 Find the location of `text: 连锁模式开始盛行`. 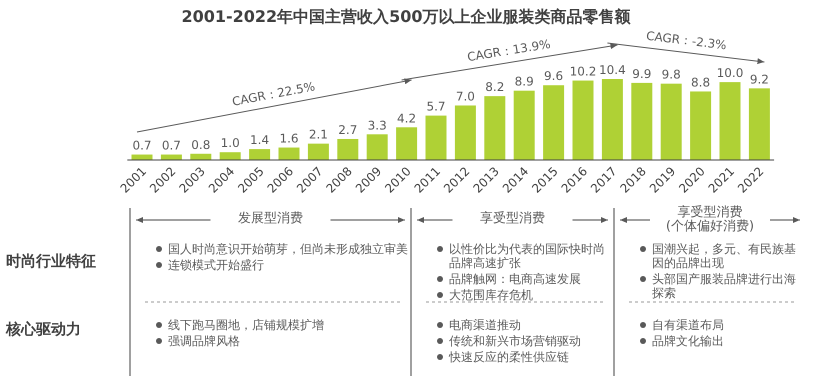

text: 连锁模式开始盛行 is located at coordinates (216, 265).